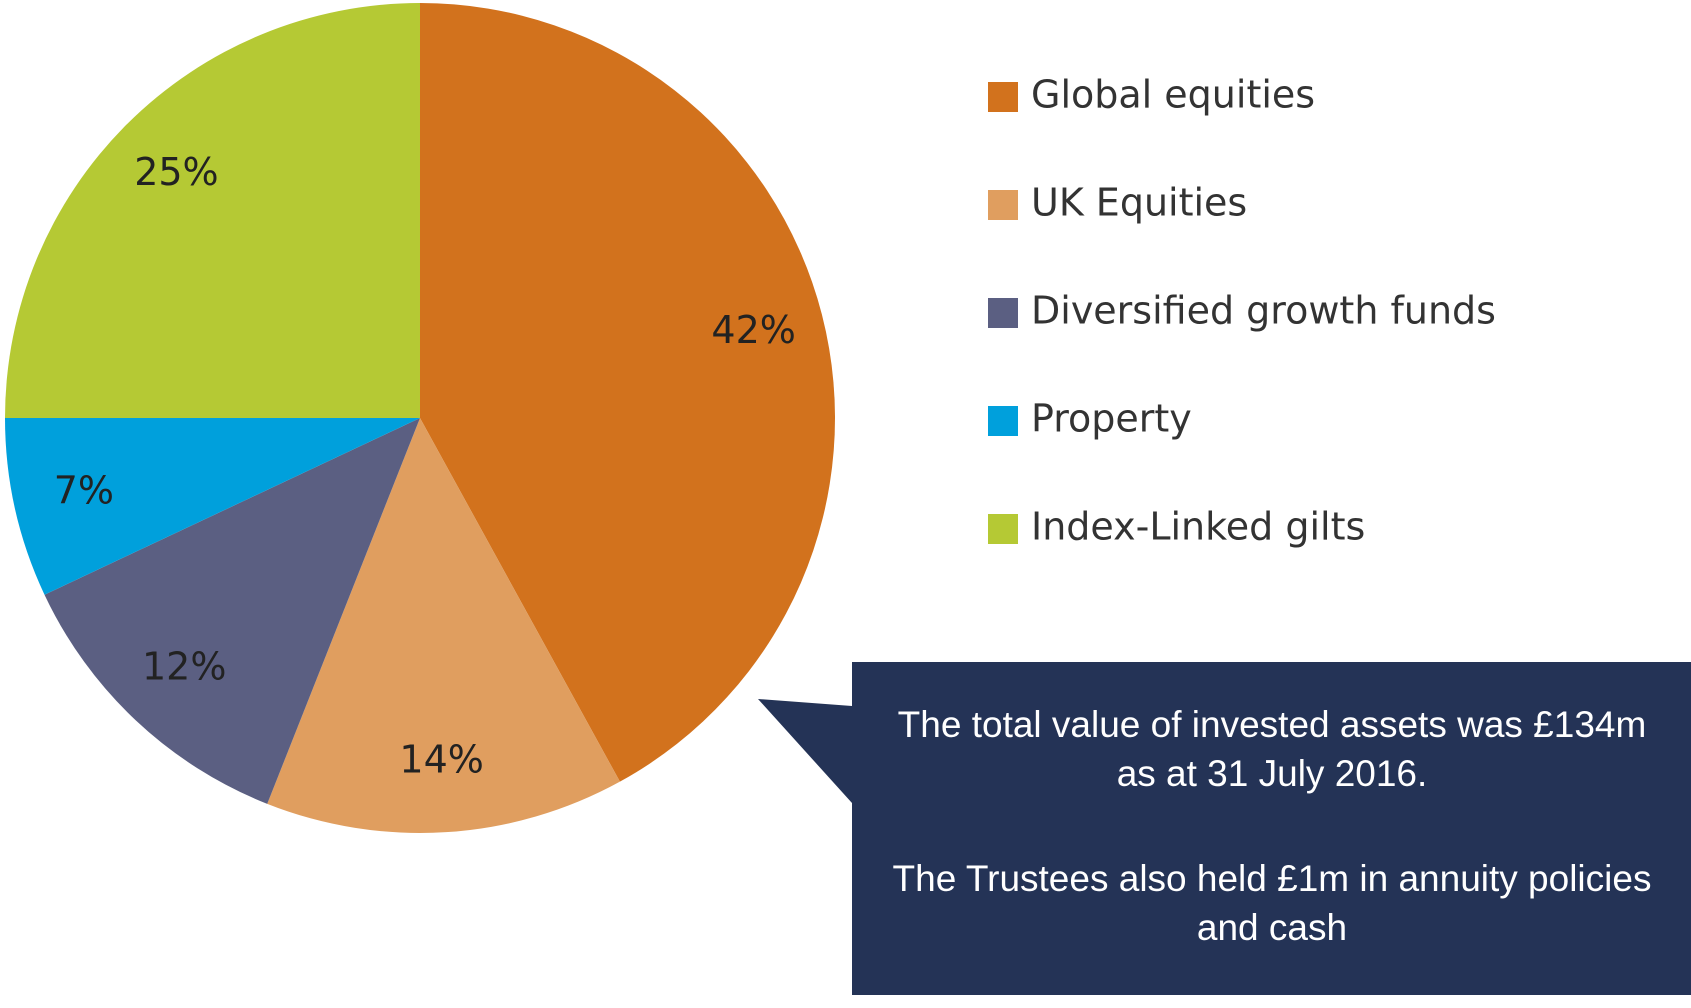  I want to click on legend-label: Property, so click(1111, 419).